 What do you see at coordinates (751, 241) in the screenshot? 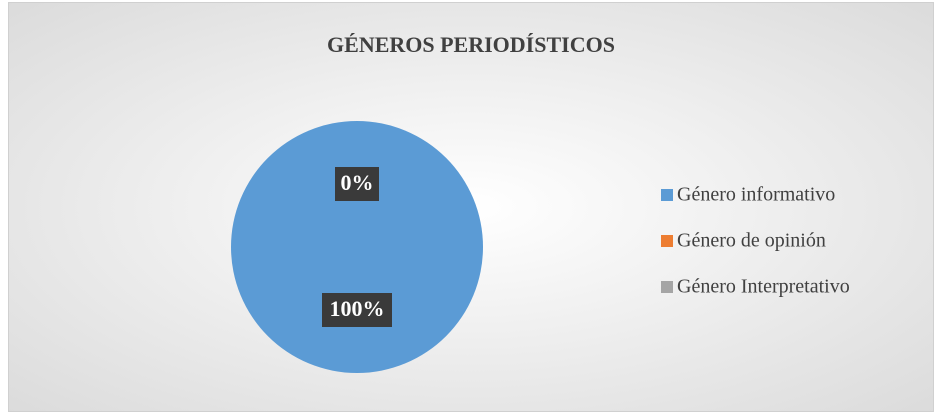
I see `legend-label: Género de opinión` at bounding box center [751, 241].